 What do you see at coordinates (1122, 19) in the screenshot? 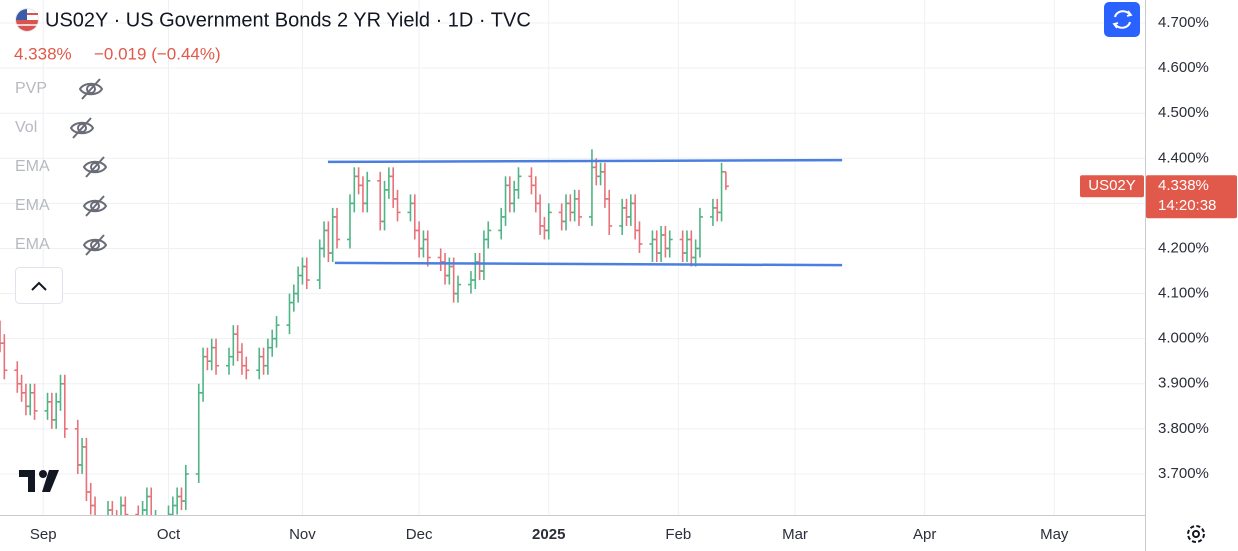
I see `refresh-button` at bounding box center [1122, 19].